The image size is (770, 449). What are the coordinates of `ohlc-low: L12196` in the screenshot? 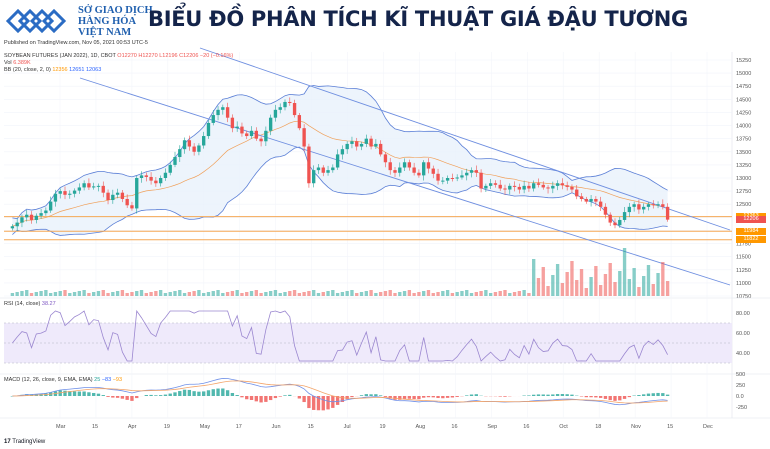 It's located at (168, 56).